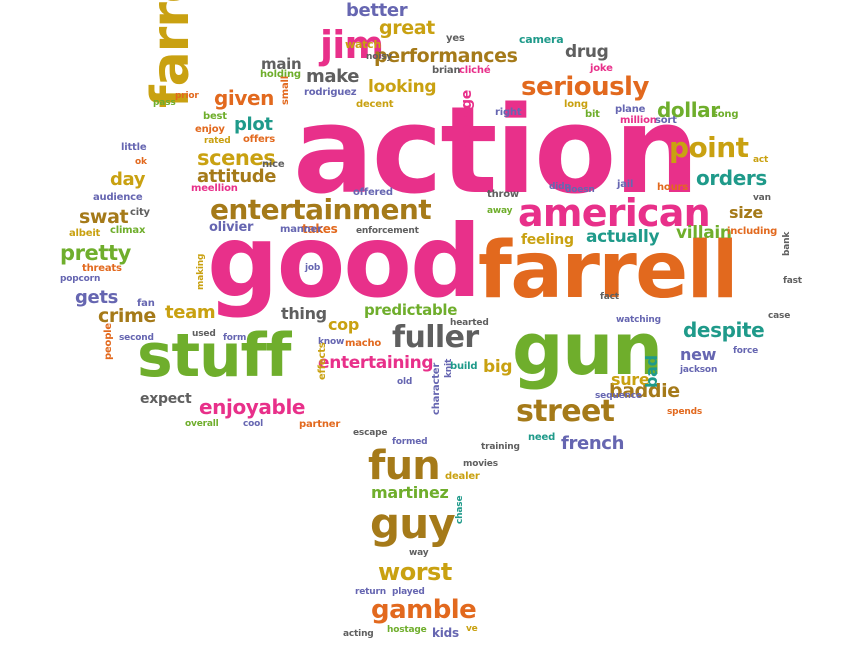 This screenshot has width=864, height=648. Describe the element at coordinates (190, 312) in the screenshot. I see `word-team: team` at that location.